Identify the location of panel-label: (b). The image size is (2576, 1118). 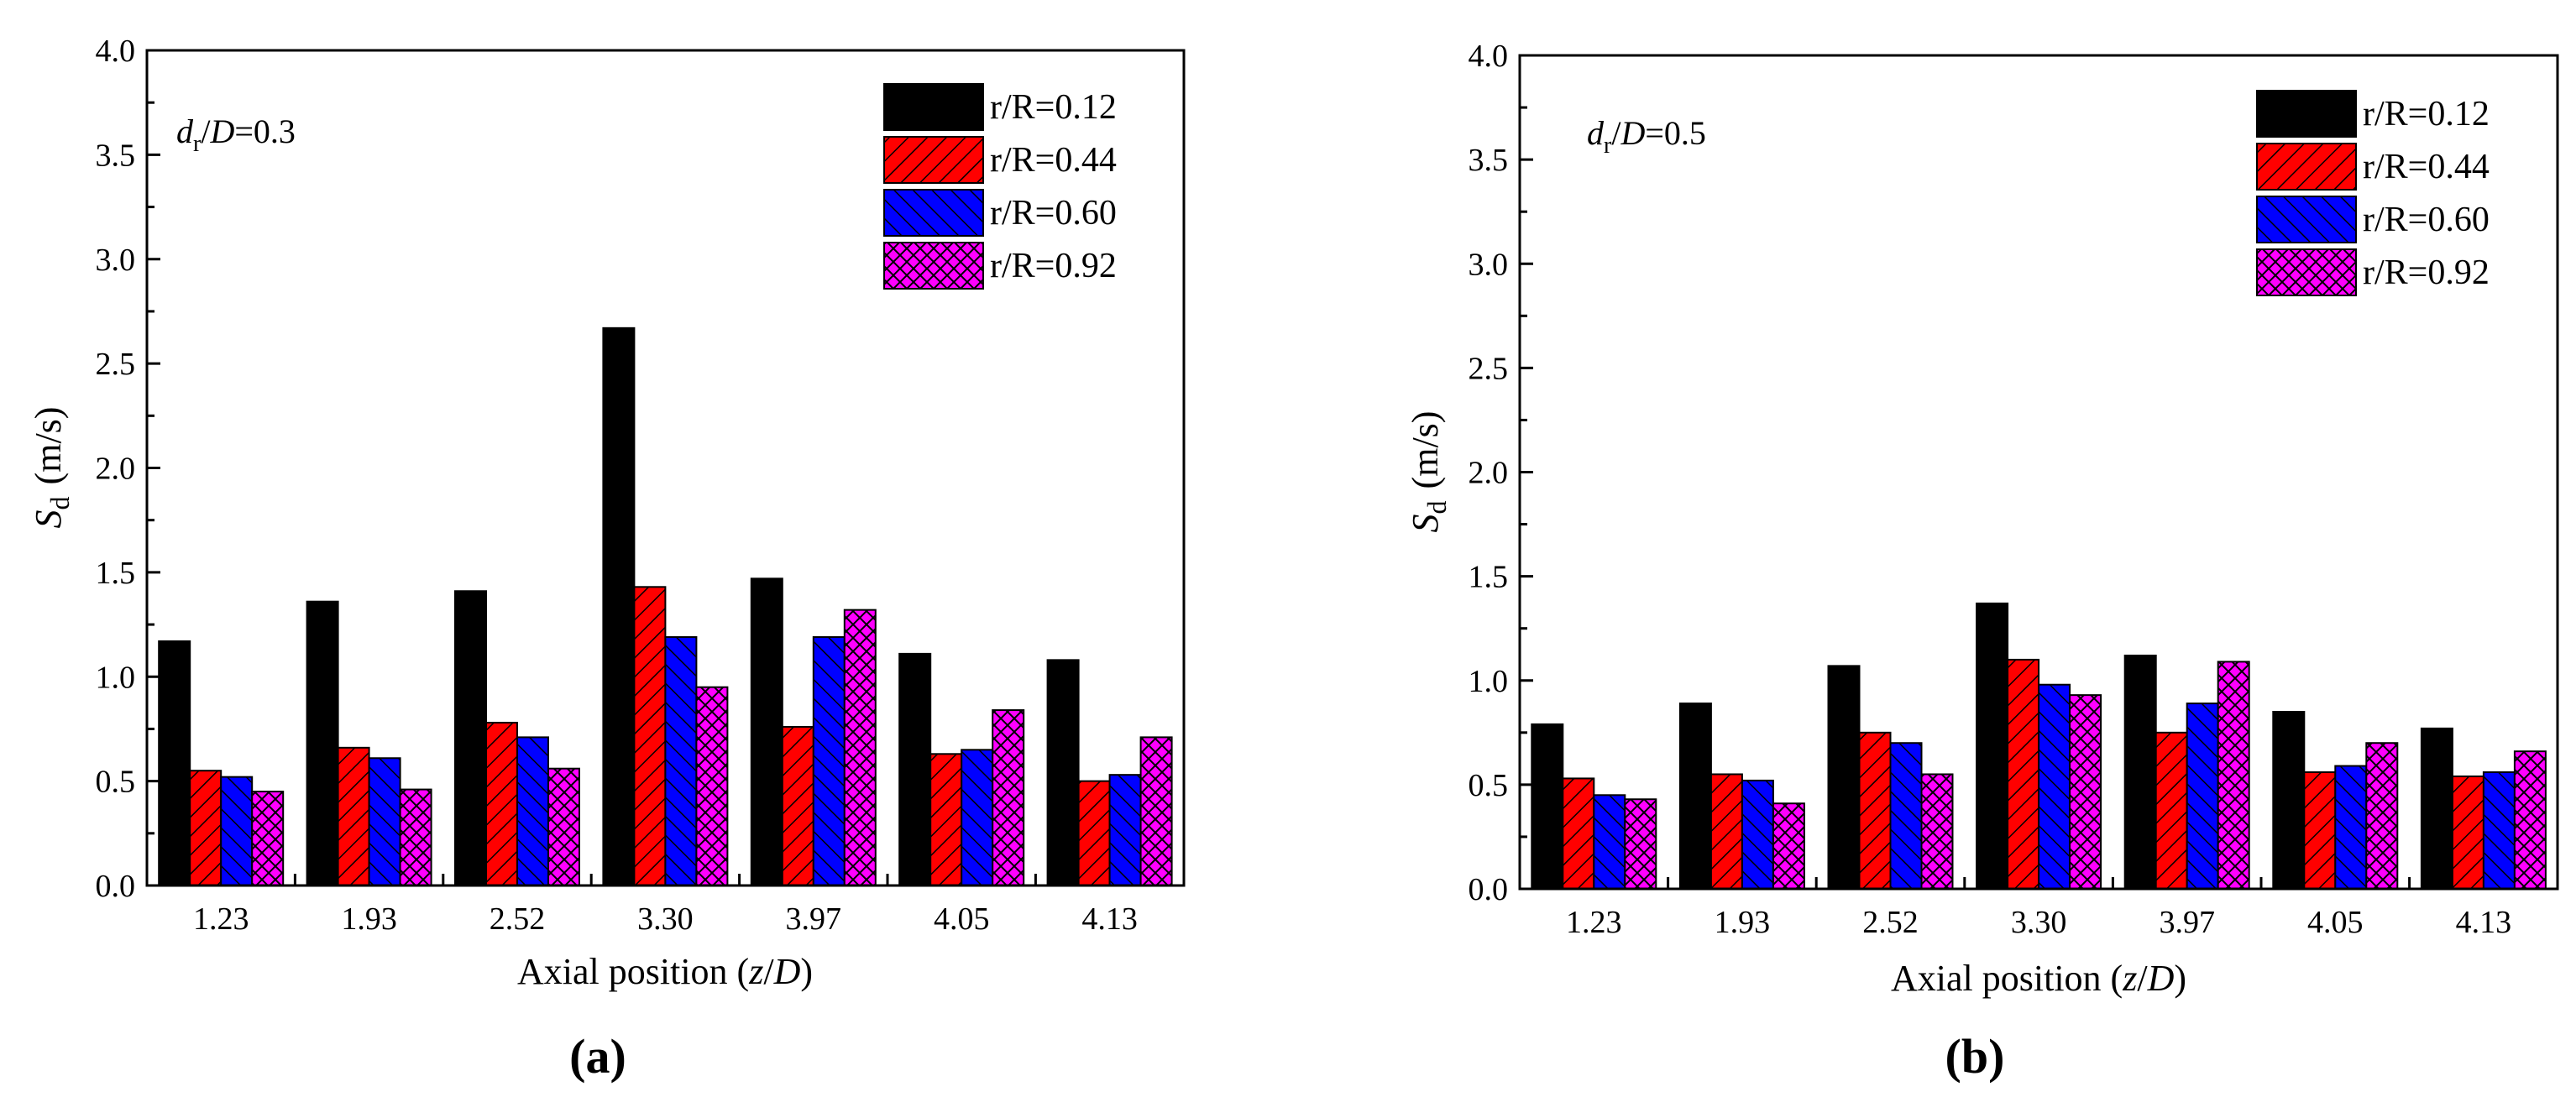
(1975, 1056).